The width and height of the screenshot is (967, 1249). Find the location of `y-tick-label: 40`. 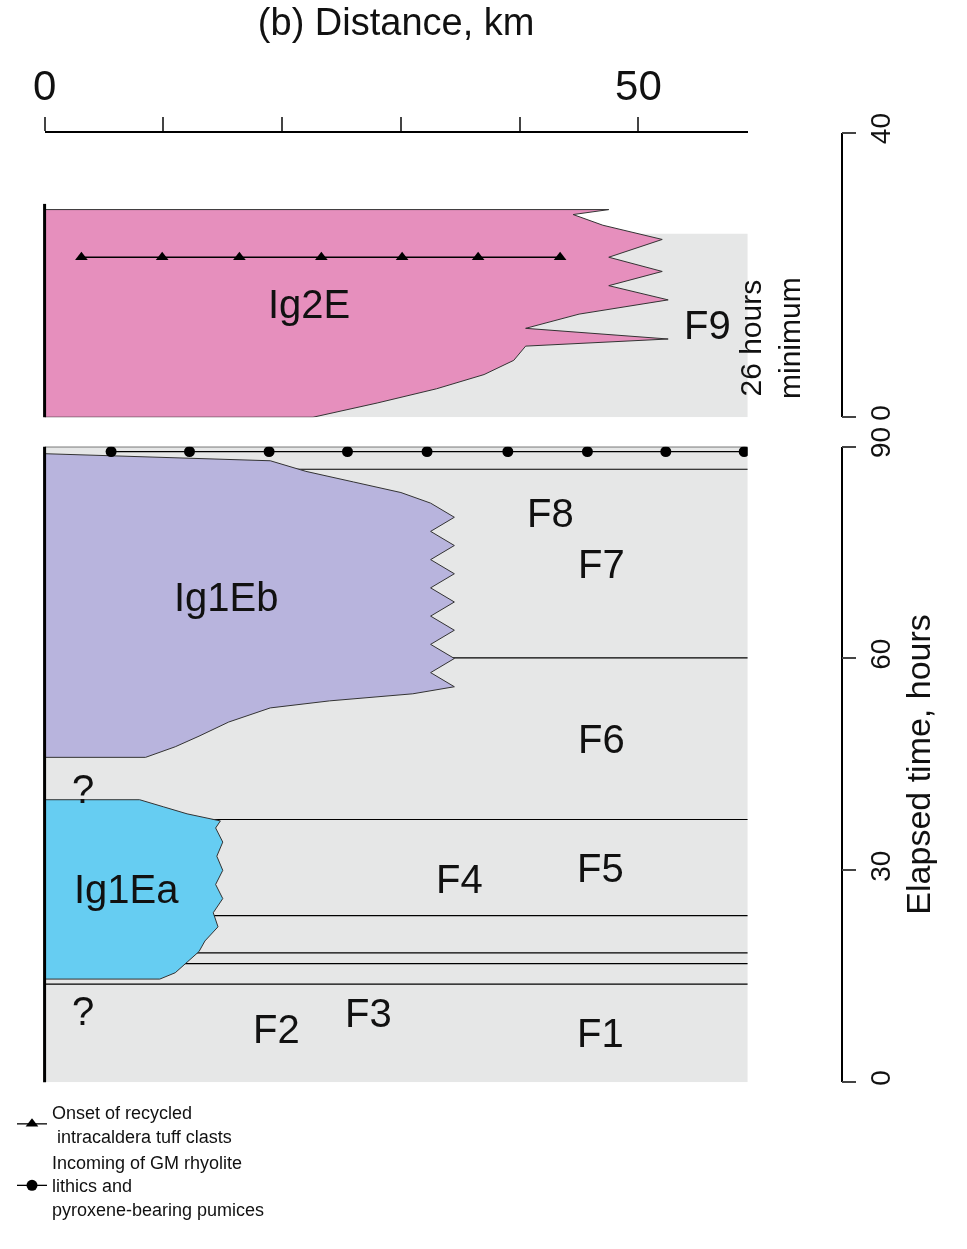

y-tick-label: 40 is located at coordinates (880, 129).